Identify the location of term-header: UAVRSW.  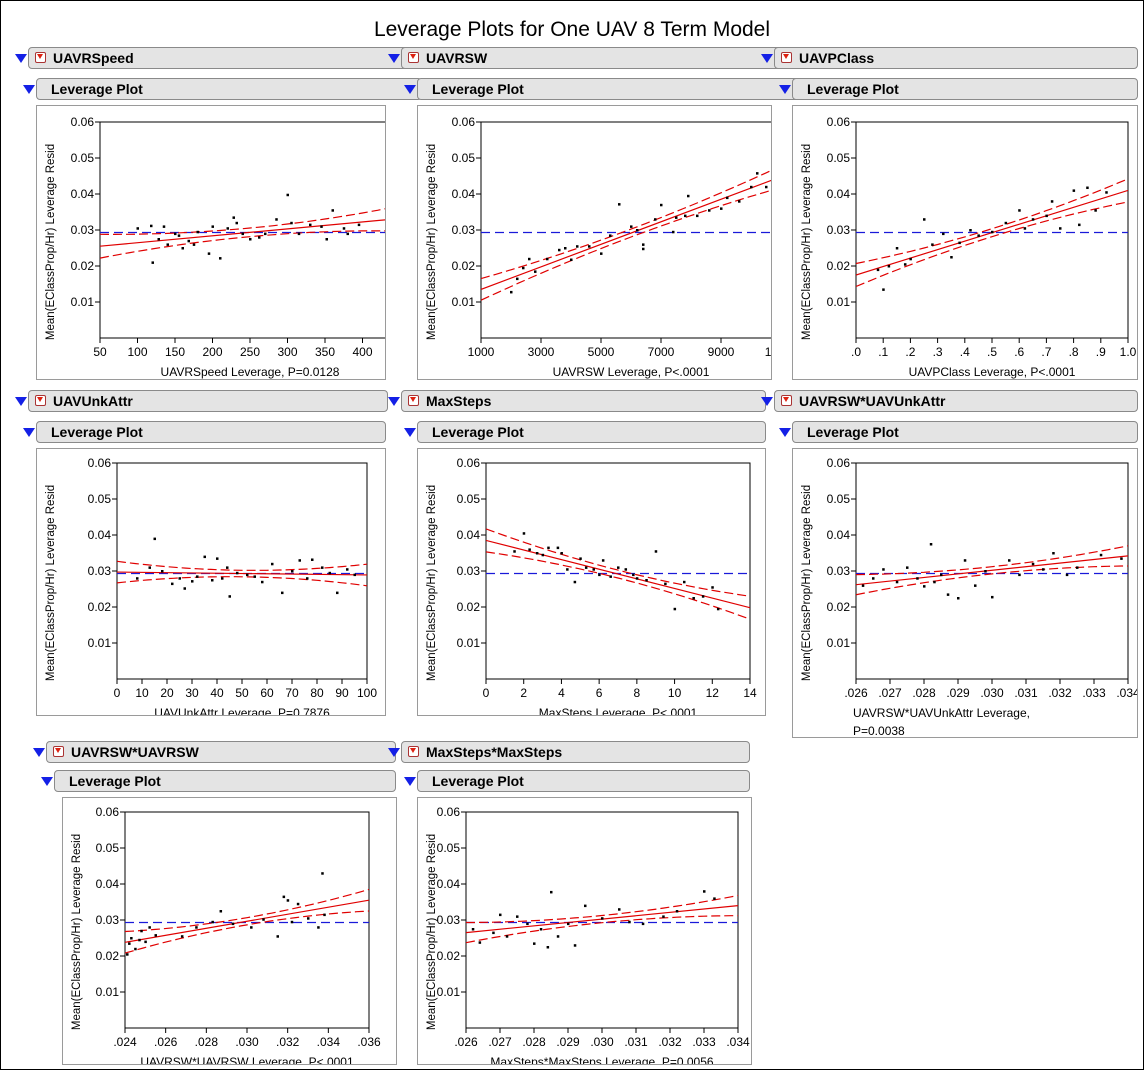
(594, 58).